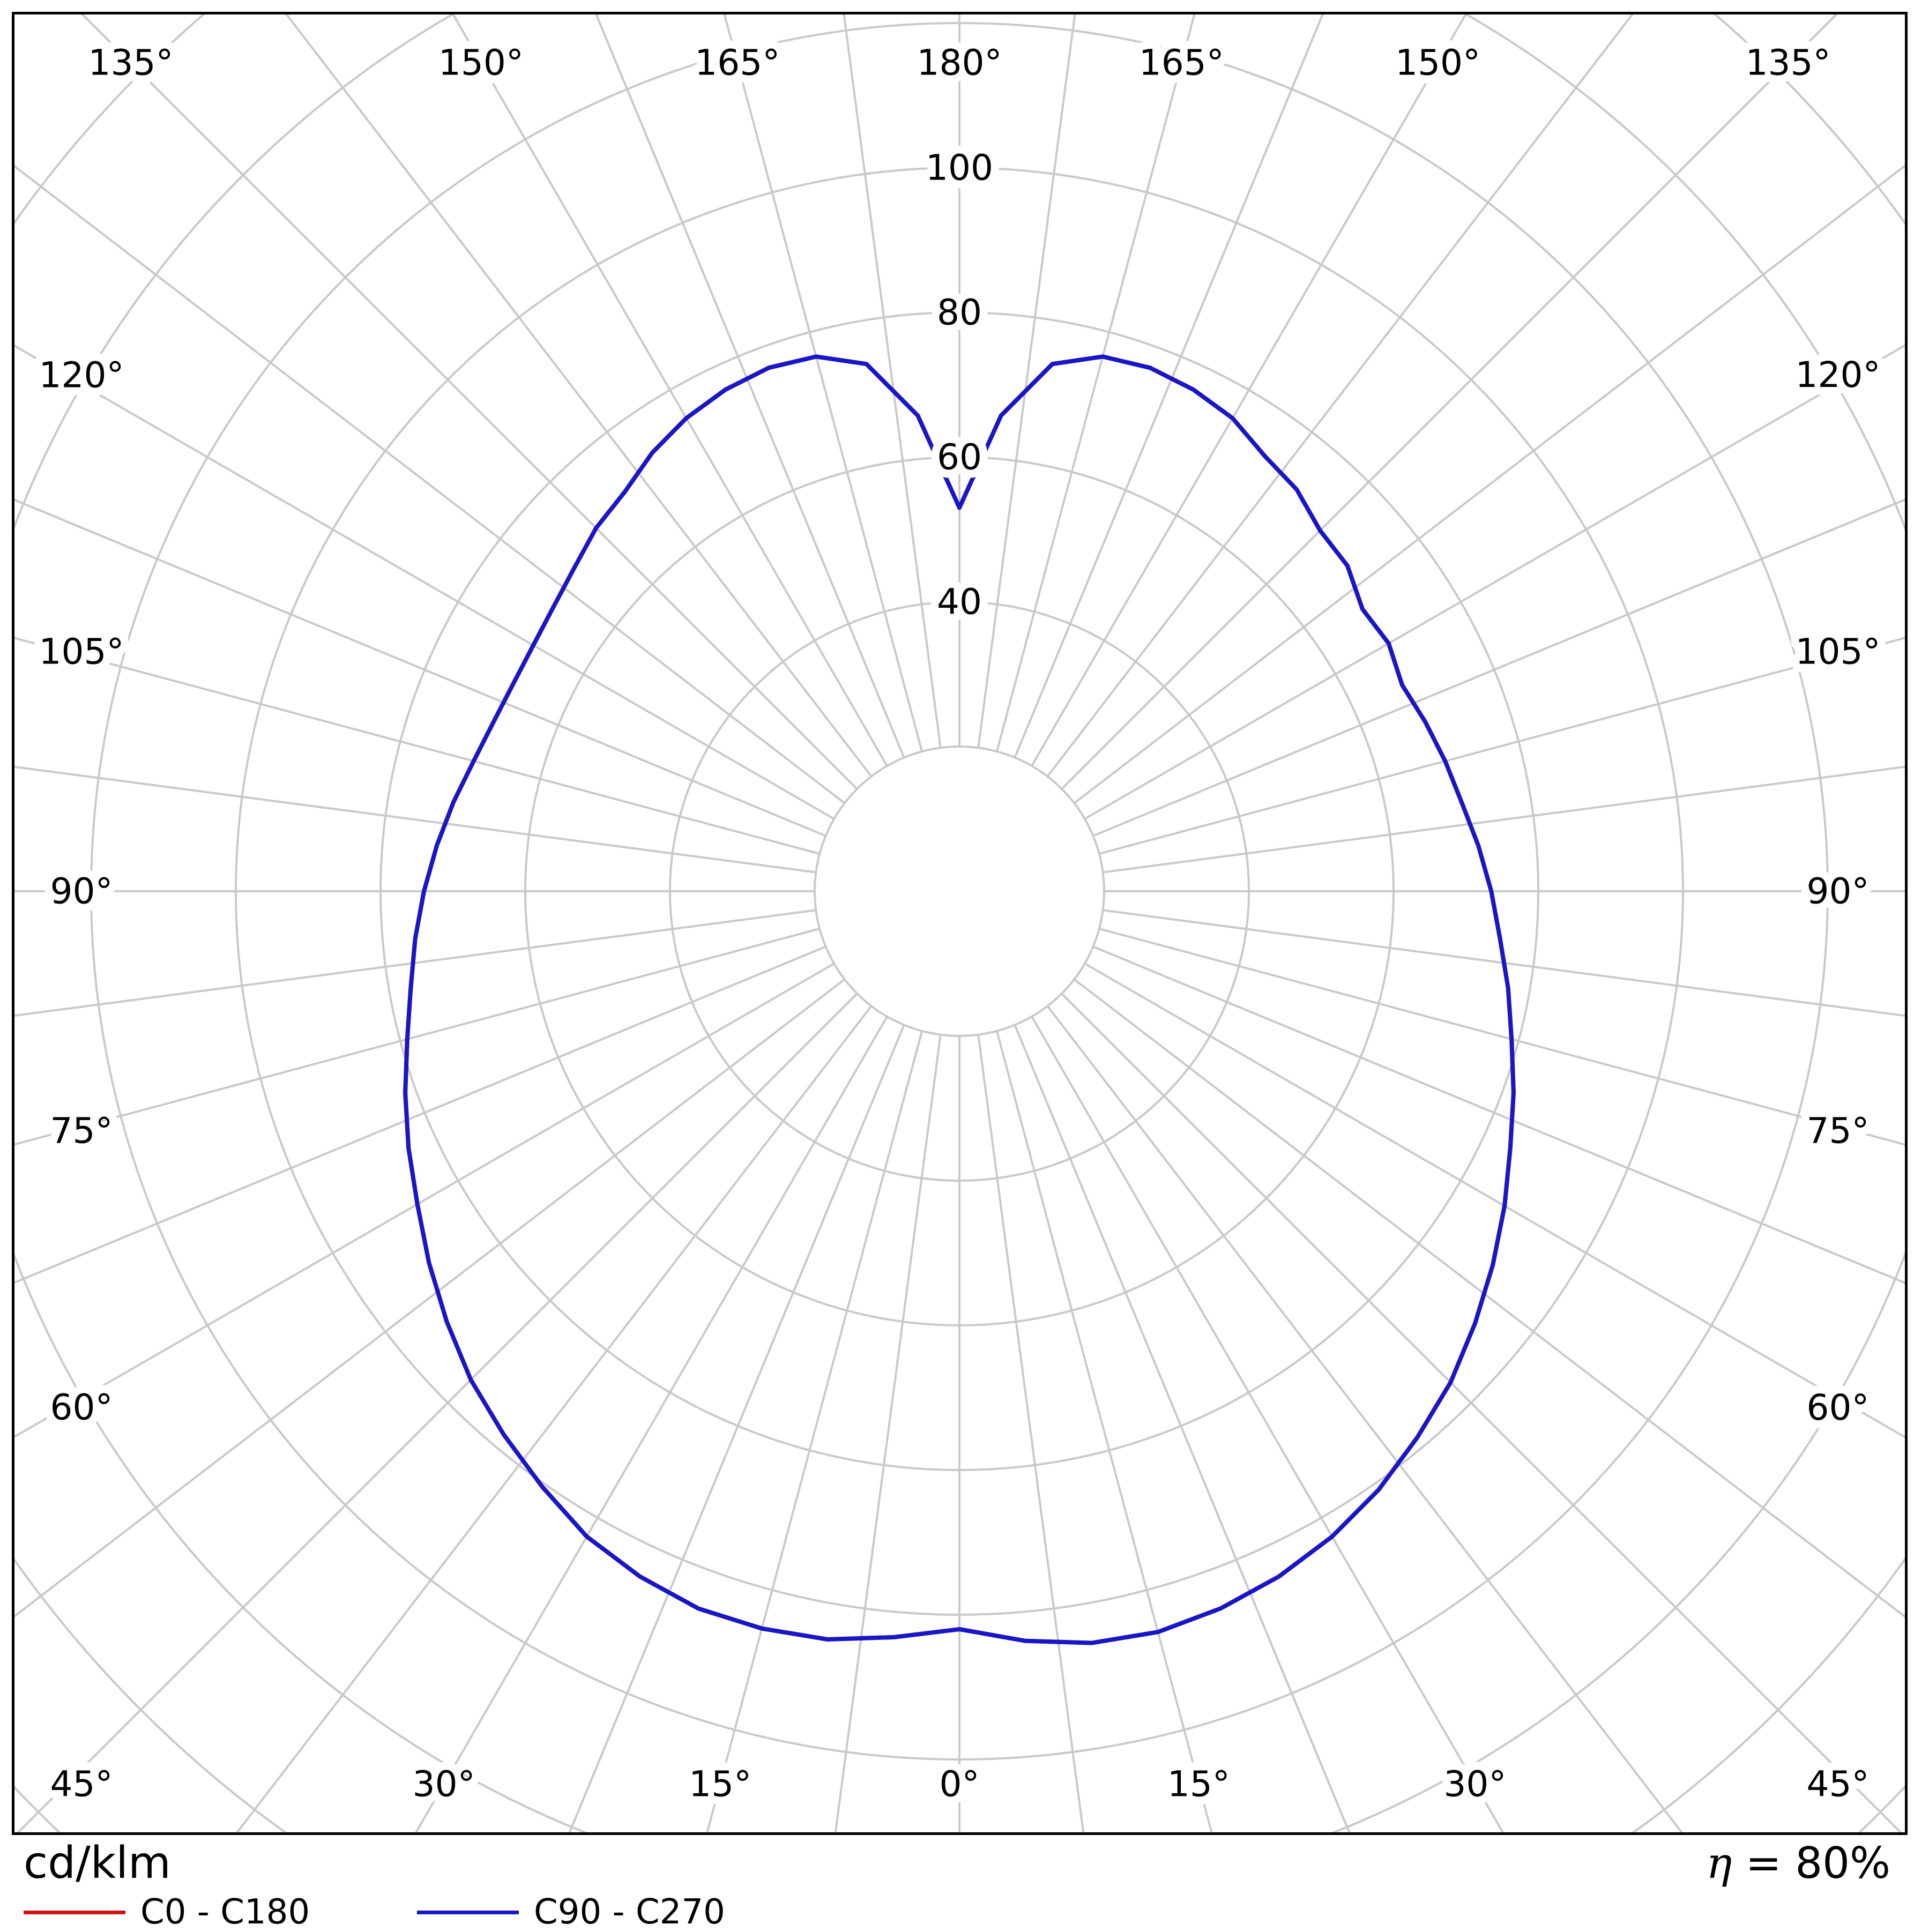  I want to click on efficiency-label: η = 80%, so click(1798, 1863).